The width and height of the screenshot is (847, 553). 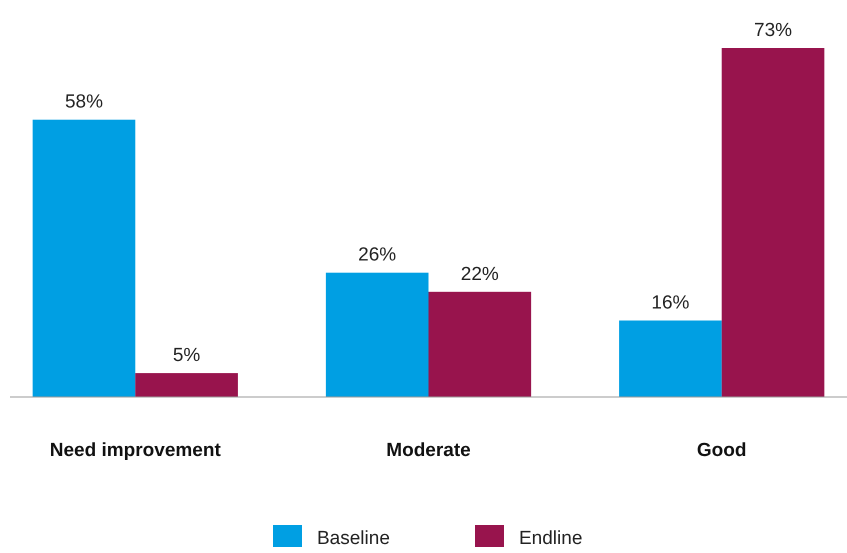 I want to click on x-tick-label: Good, so click(x=721, y=450).